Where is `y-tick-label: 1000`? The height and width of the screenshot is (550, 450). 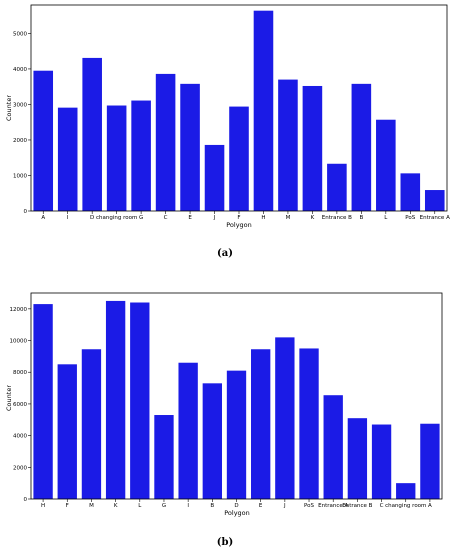 y-tick-label: 1000 is located at coordinates (20, 176).